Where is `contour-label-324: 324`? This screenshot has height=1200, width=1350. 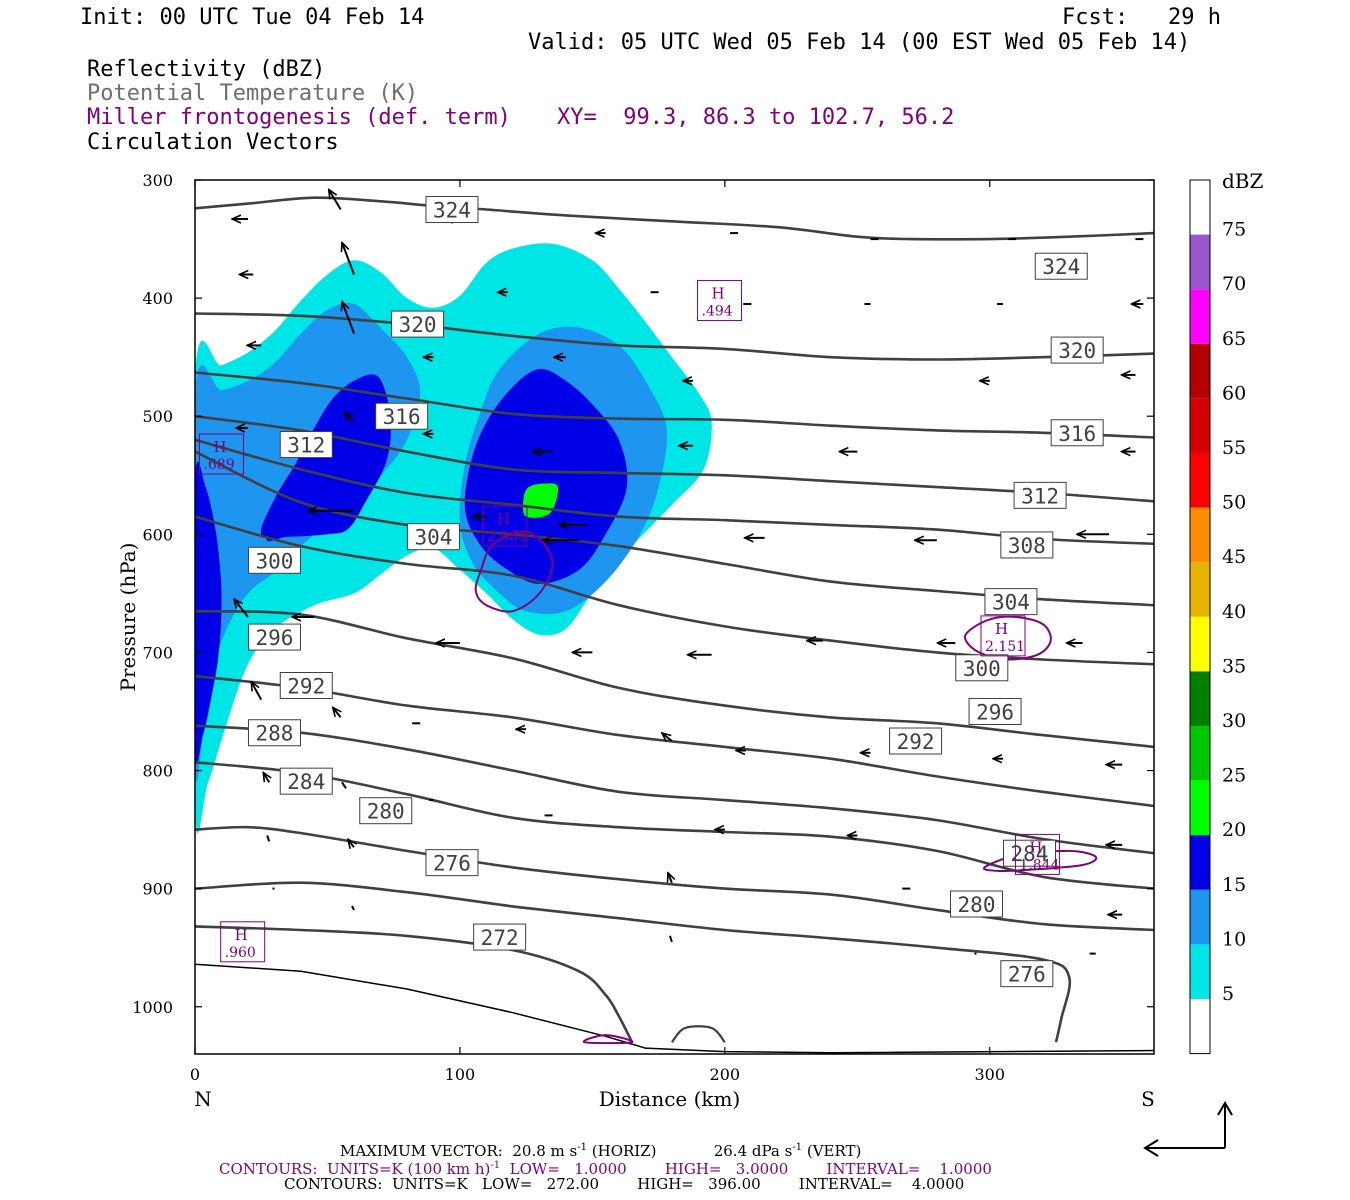
contour-label-324: 324 is located at coordinates (452, 211).